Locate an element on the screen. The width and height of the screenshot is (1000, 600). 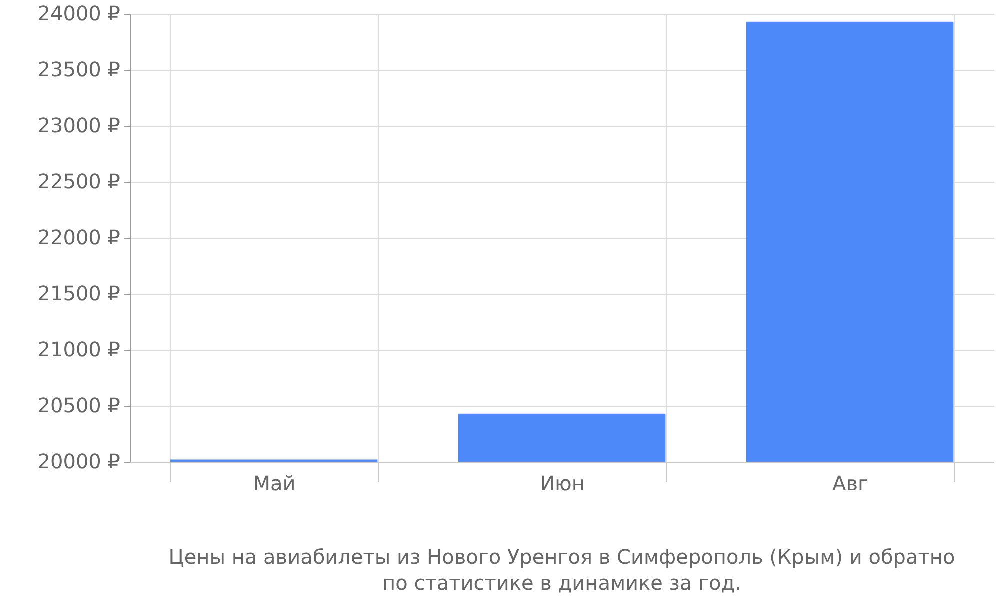
y-tick-label: 24000 ₽ is located at coordinates (79, 14).